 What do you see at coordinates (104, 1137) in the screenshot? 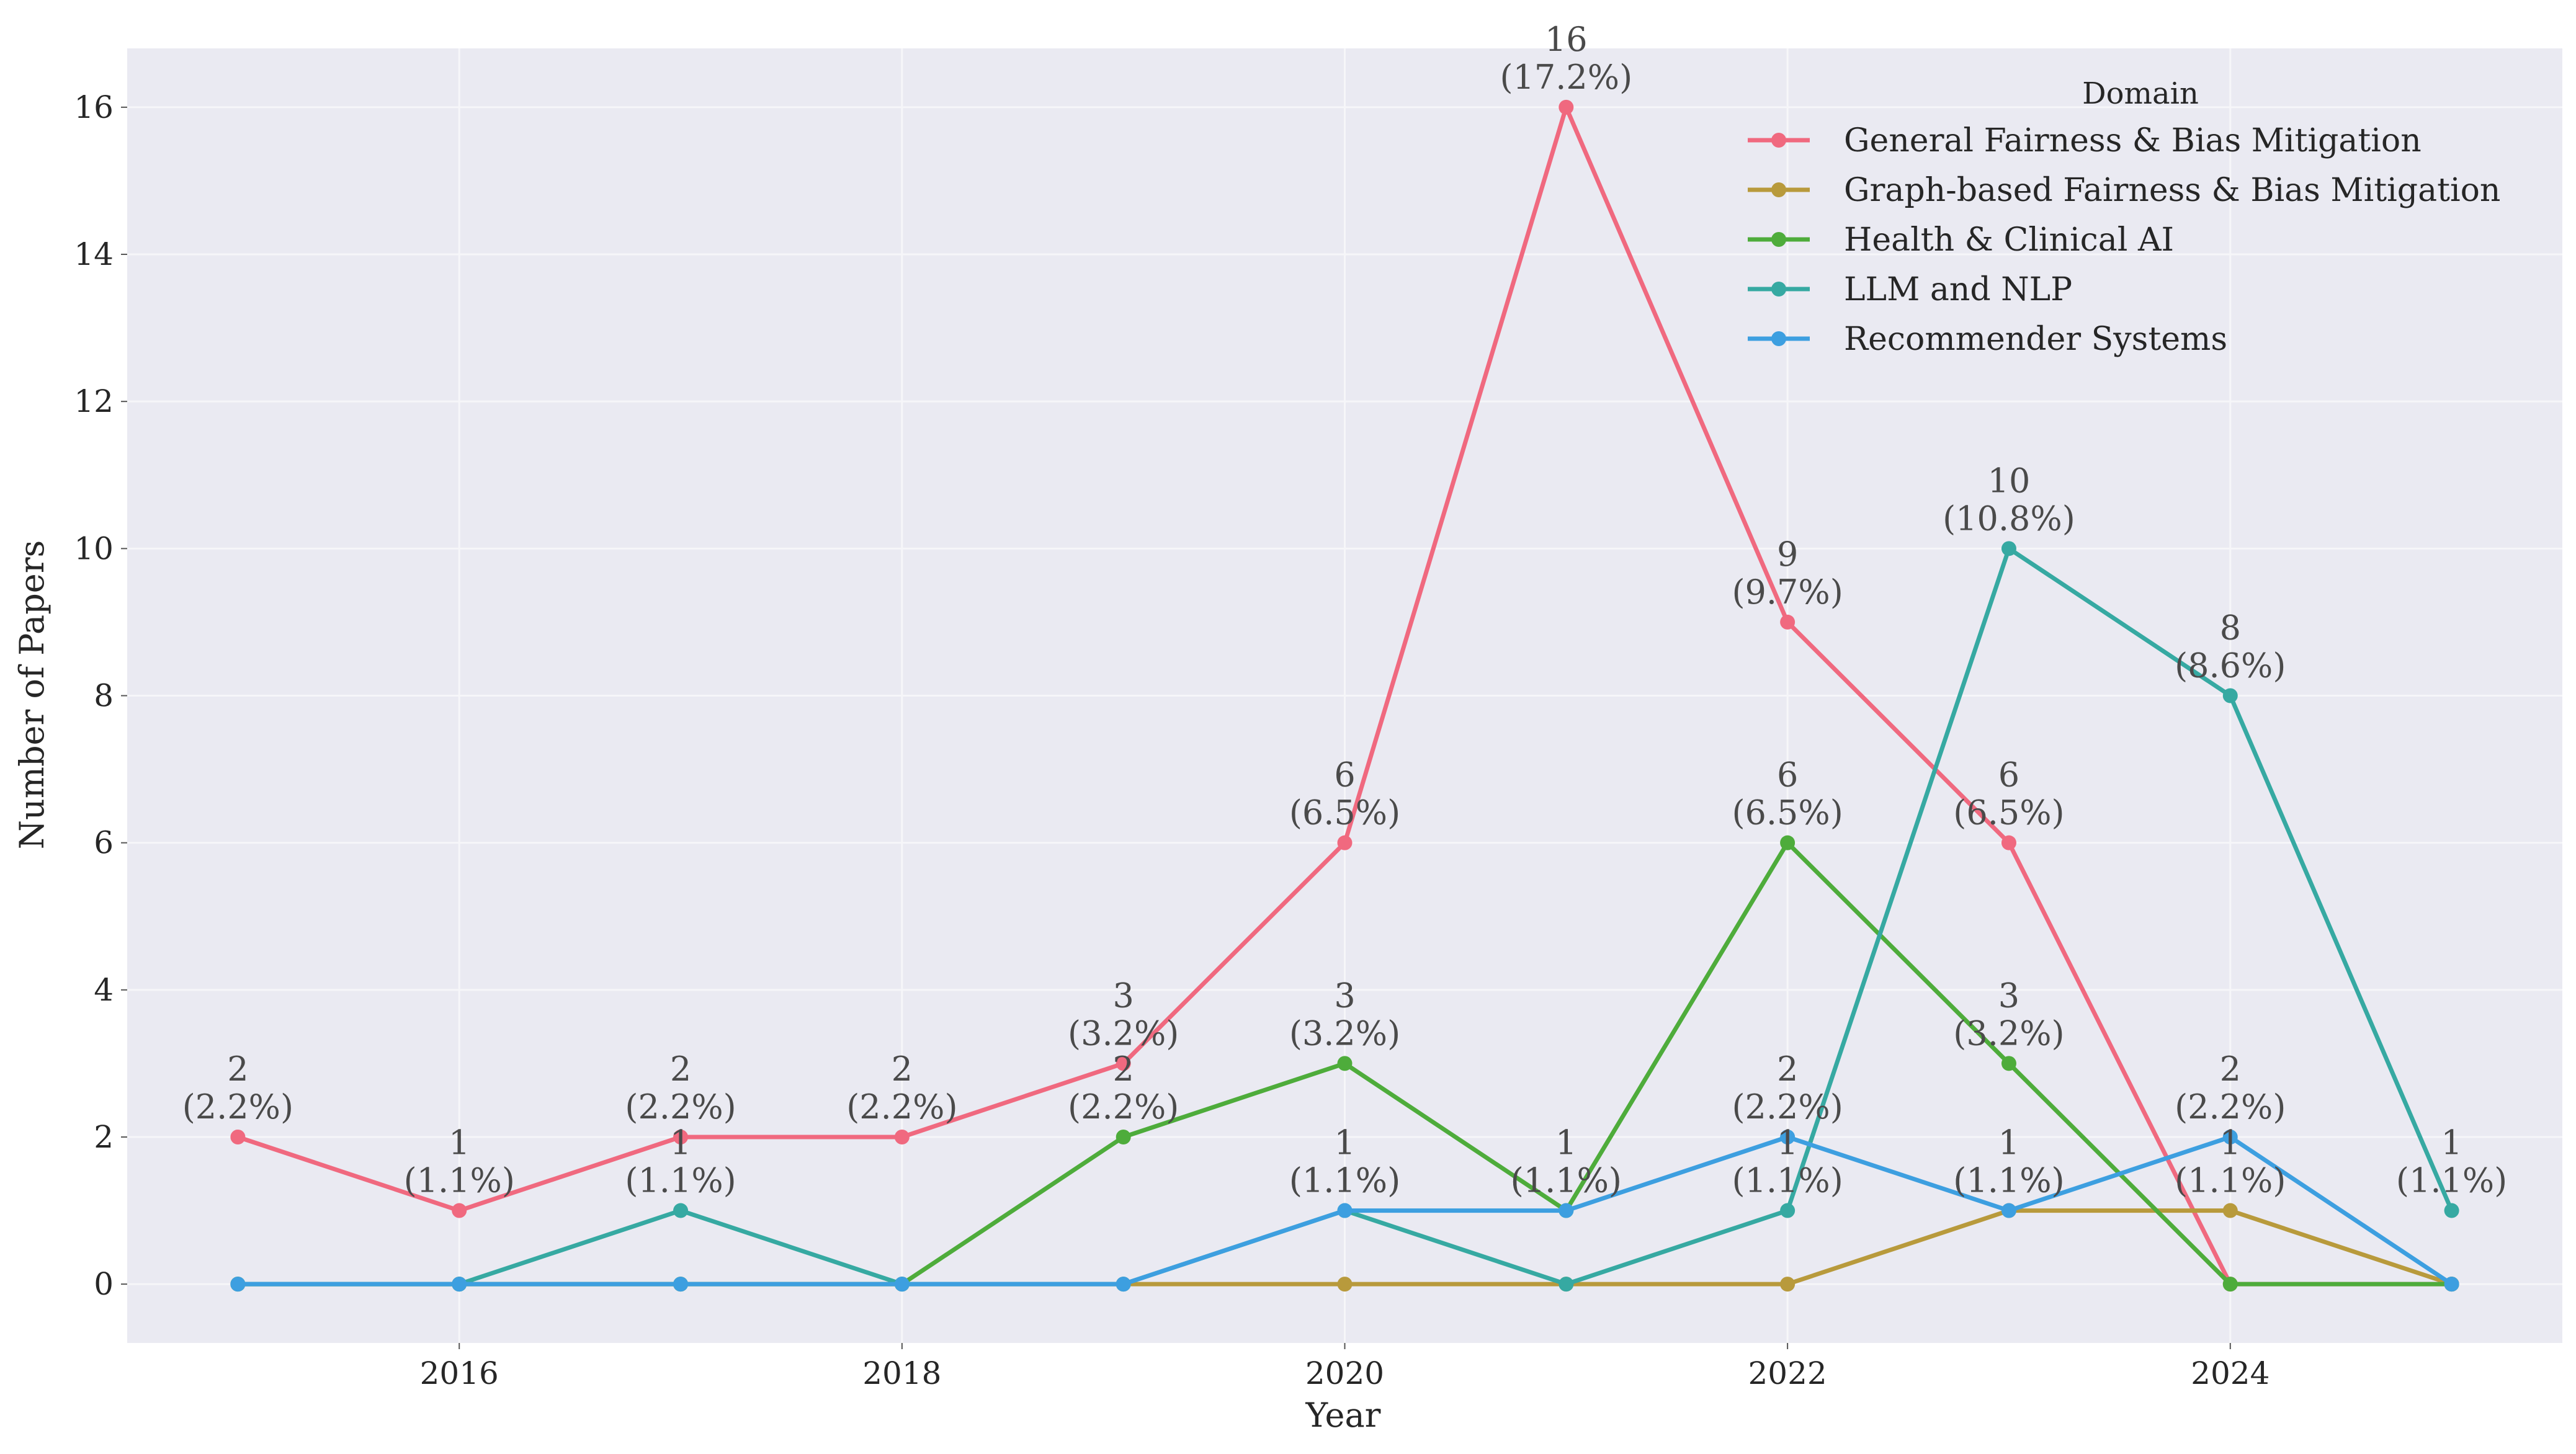
I see `y-tick-label: 2` at bounding box center [104, 1137].